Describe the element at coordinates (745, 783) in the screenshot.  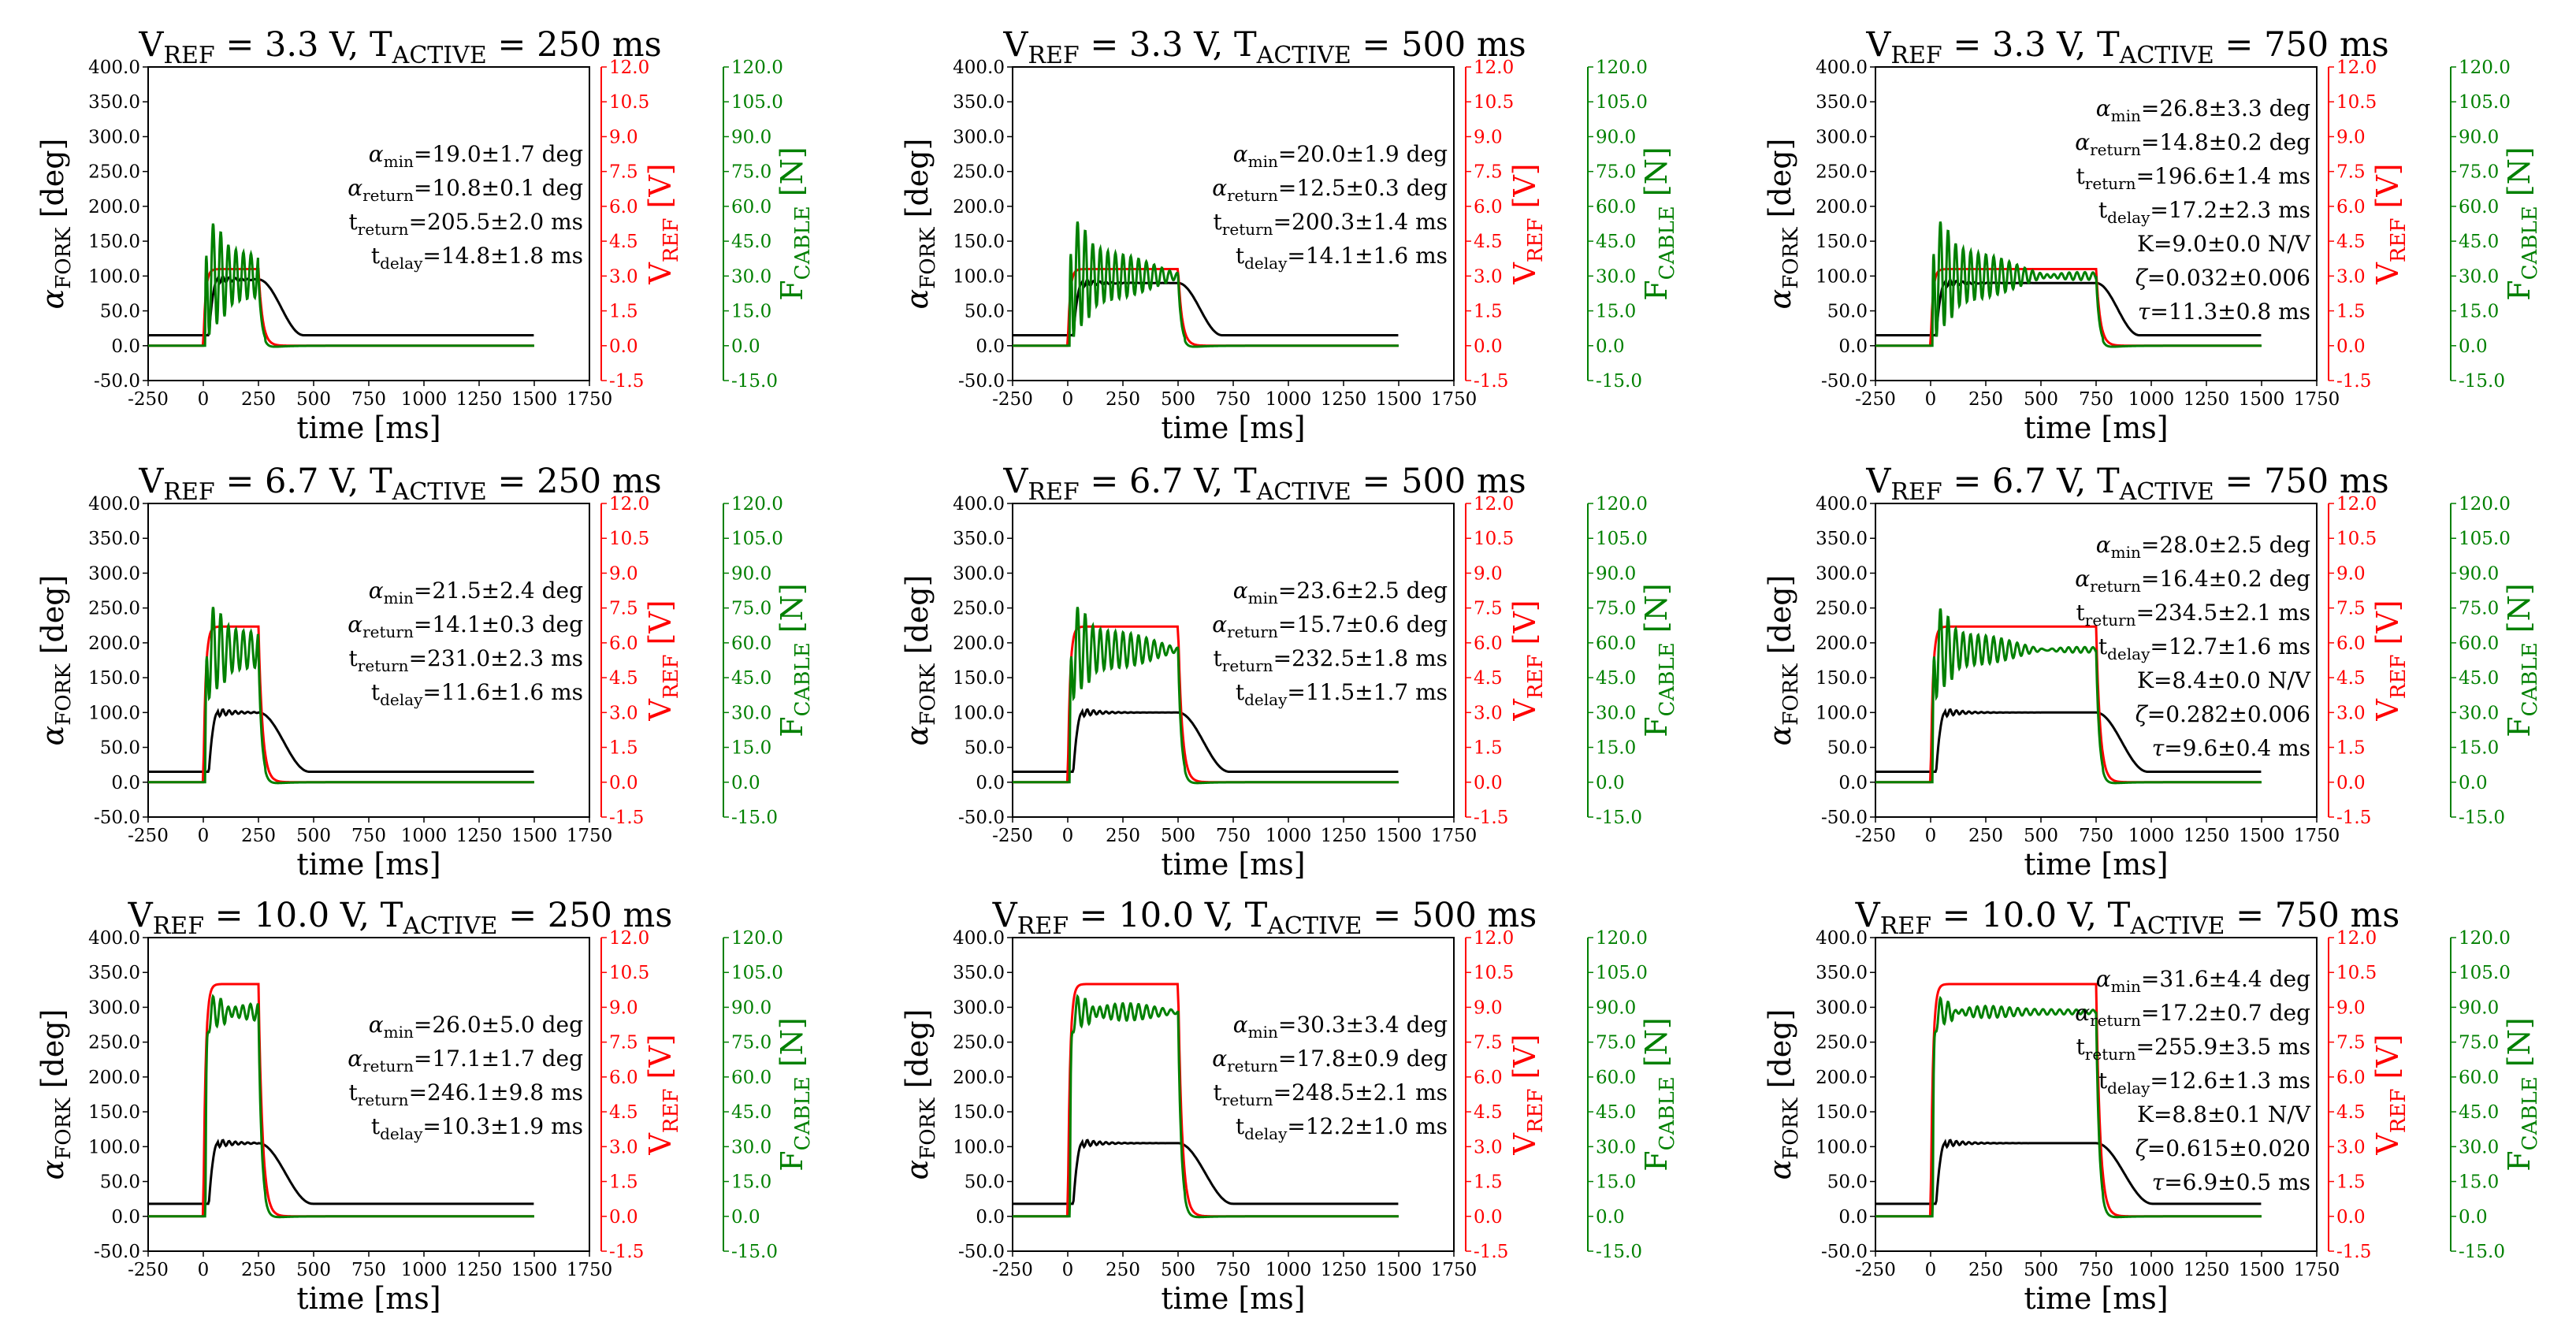
I see `force-tick-label: 0.0` at that location.